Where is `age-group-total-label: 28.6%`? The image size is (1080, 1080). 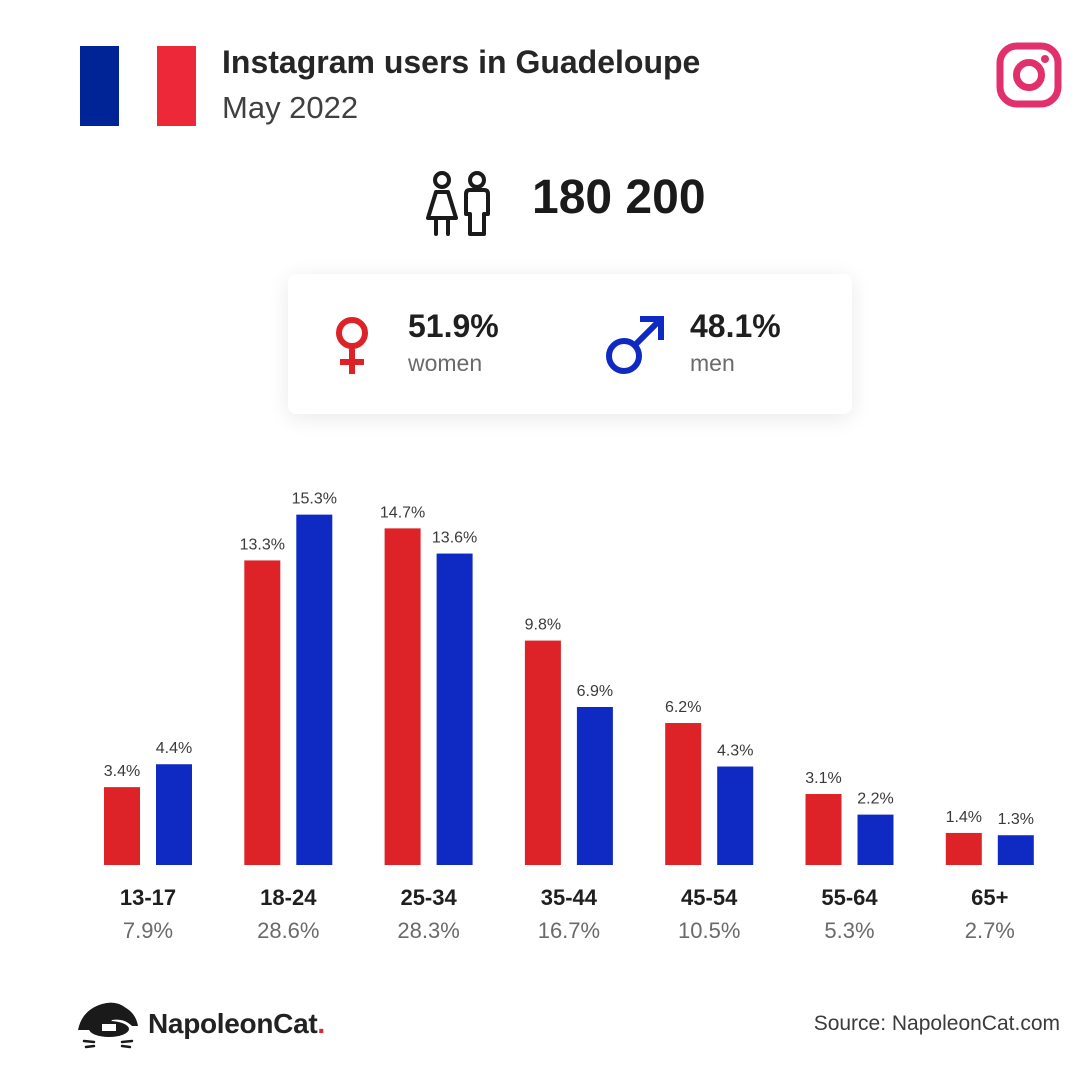
age-group-total-label: 28.6% is located at coordinates (288, 930).